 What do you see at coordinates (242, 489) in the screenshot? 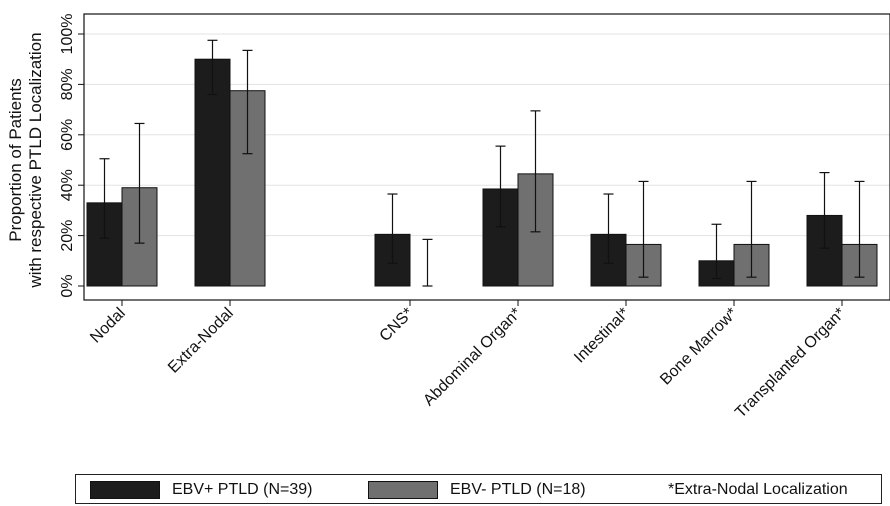
I see `legend-label-ebv-positive: EBV+ PTLD (N=39)` at bounding box center [242, 489].